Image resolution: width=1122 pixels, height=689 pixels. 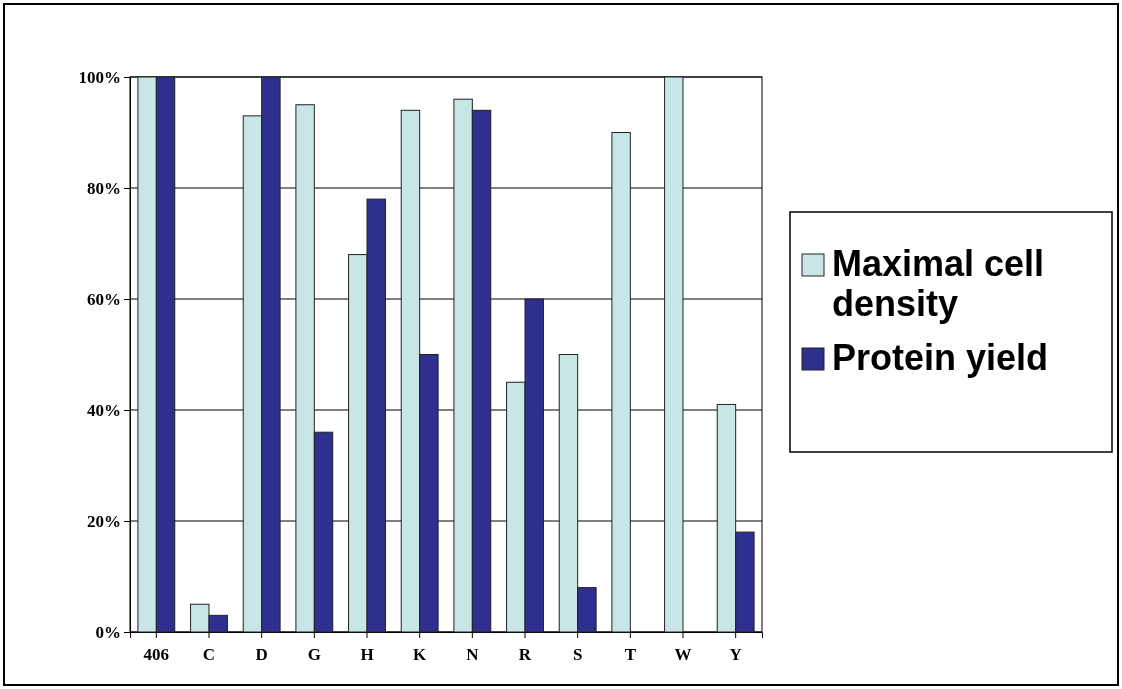 I want to click on x-tick-label: S, so click(x=577, y=654).